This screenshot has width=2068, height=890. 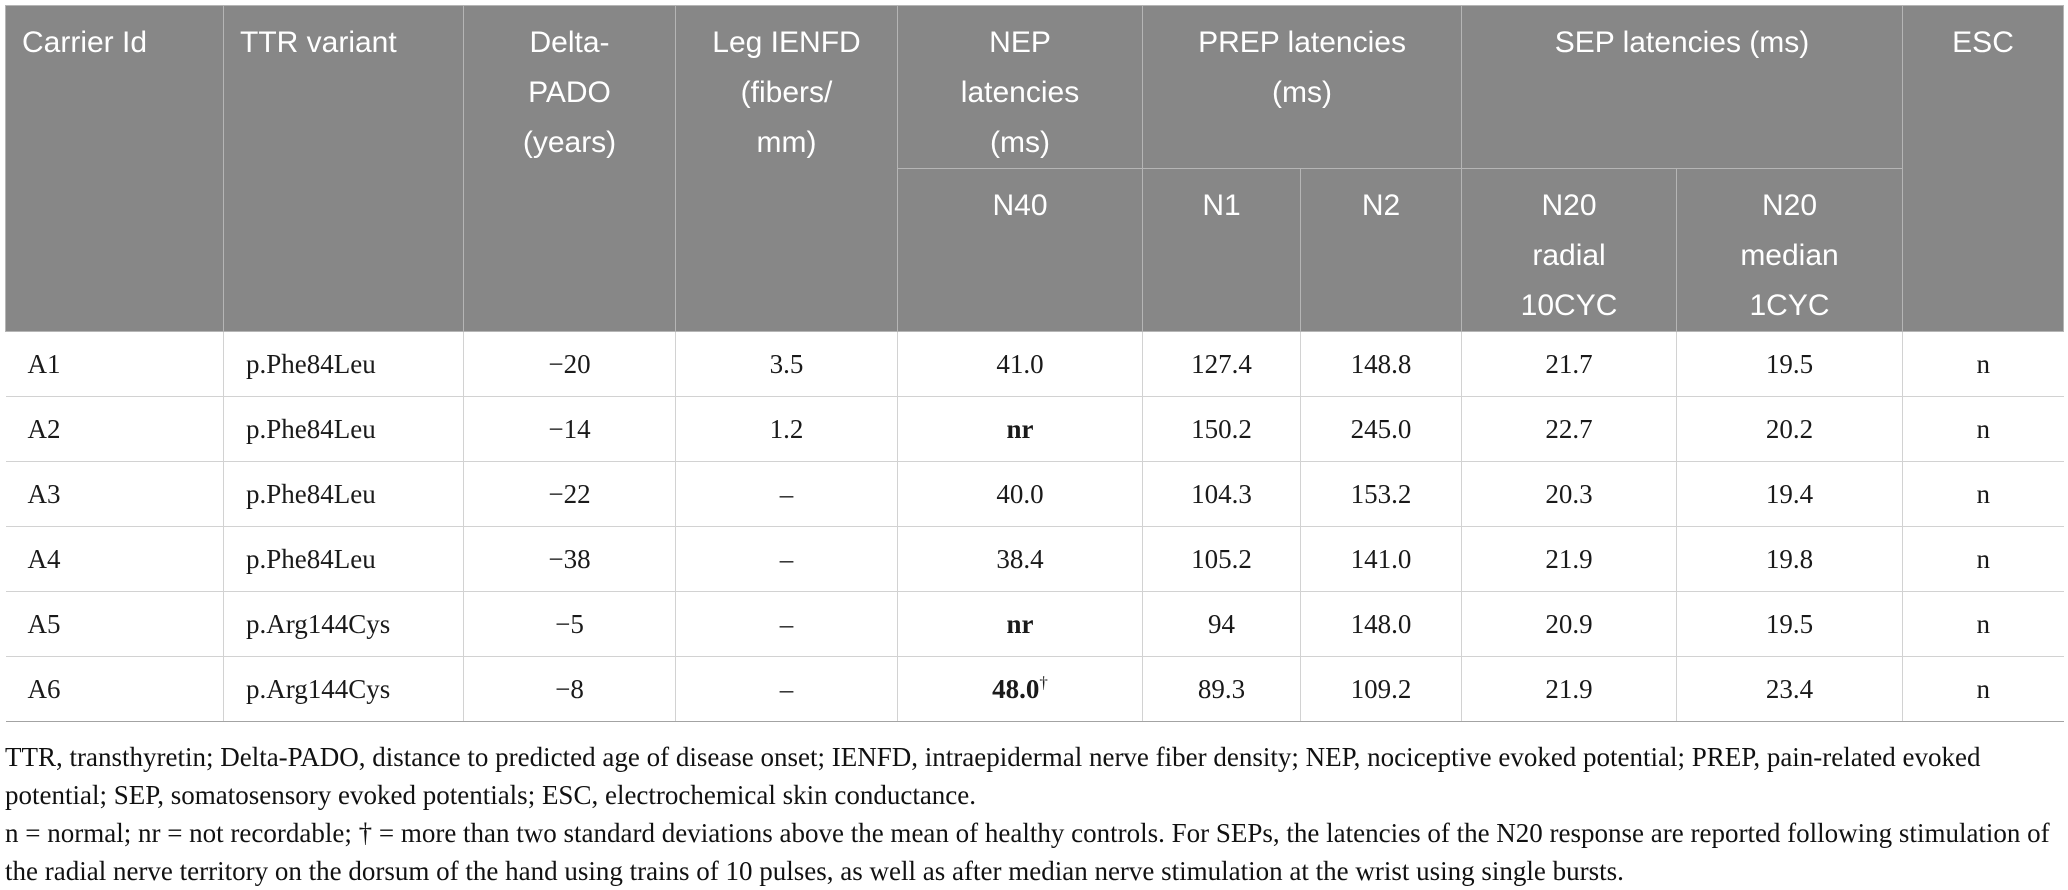 I want to click on cell-nep-n40: 41.0, so click(x=1020, y=364).